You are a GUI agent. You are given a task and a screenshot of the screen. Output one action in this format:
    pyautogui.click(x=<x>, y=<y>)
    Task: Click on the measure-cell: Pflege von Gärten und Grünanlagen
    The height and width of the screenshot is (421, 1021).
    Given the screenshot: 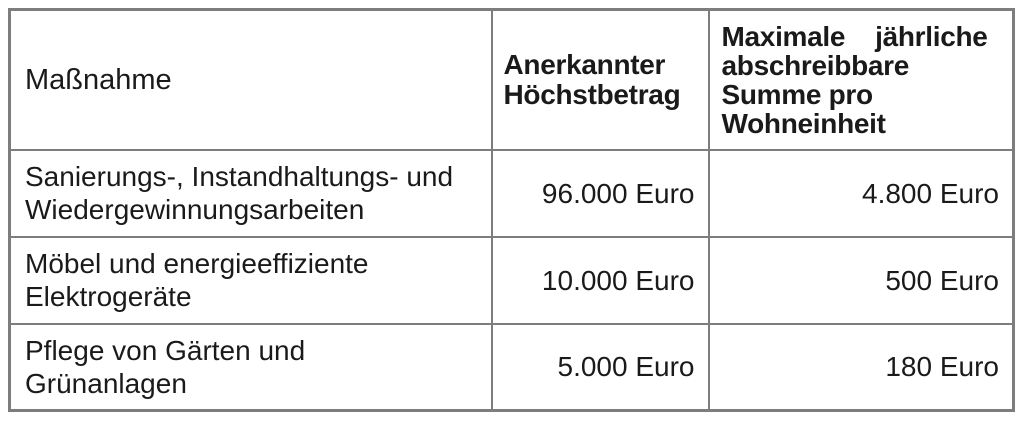 What is the action you would take?
    pyautogui.click(x=250, y=367)
    